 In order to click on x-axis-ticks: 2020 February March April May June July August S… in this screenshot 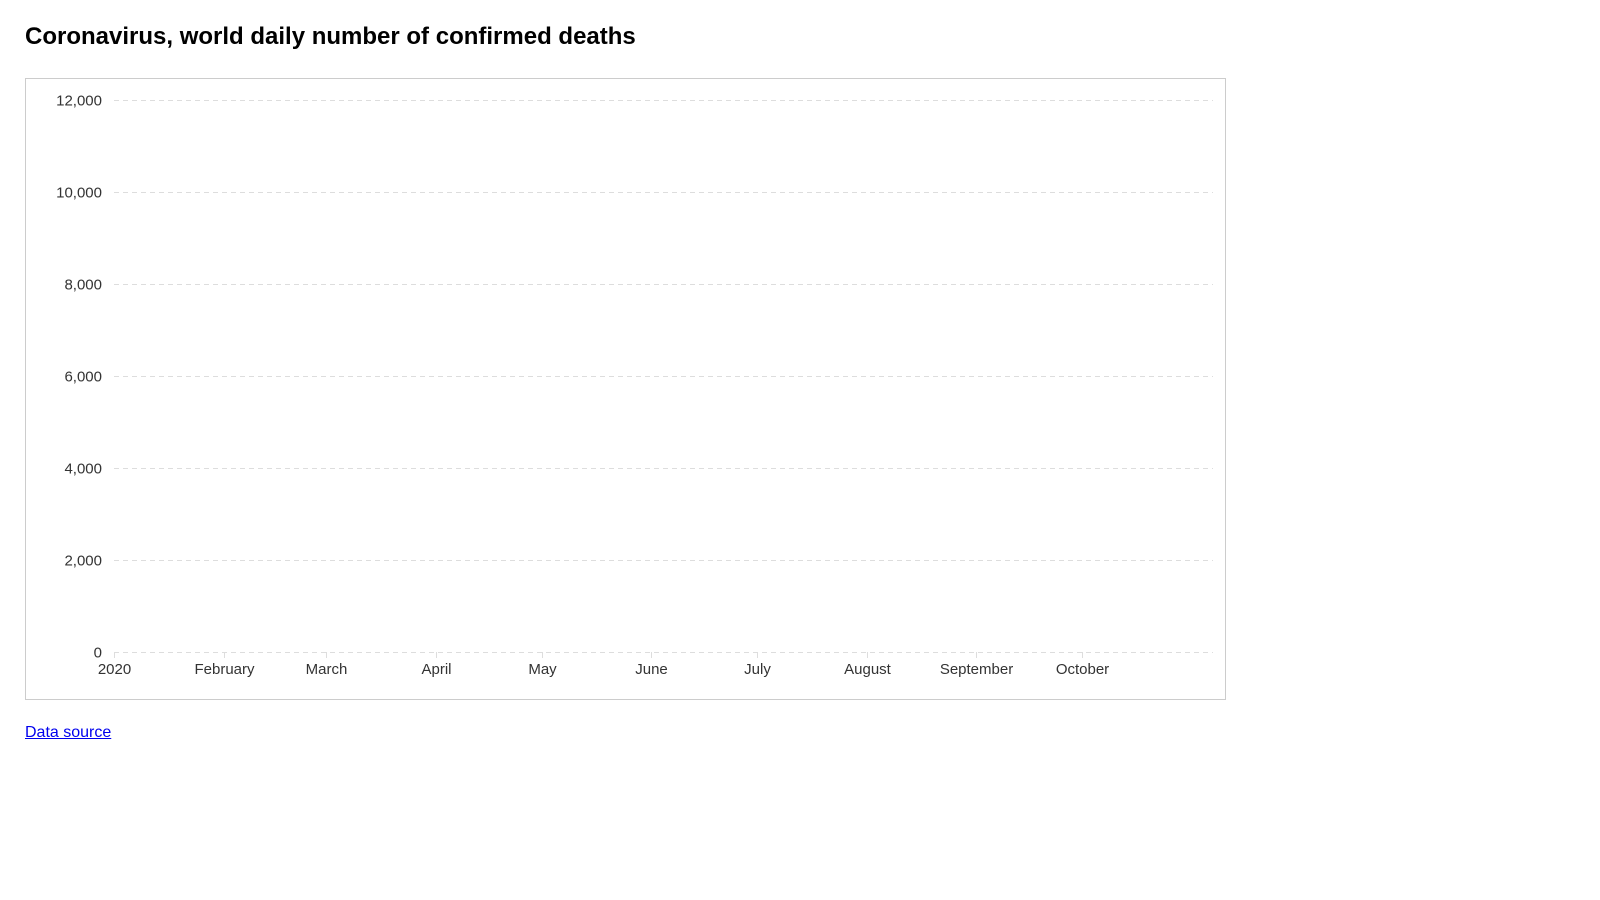, I will do `click(603, 665)`.